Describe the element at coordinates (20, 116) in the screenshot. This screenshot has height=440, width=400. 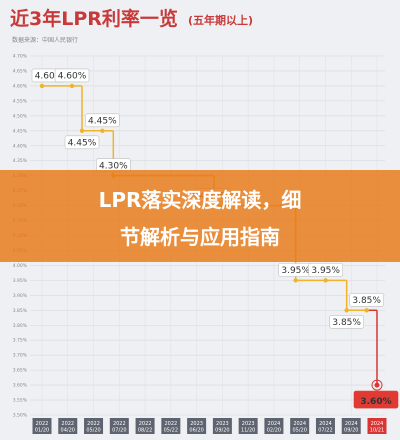
I see `y-tick-label: 4.50%` at that location.